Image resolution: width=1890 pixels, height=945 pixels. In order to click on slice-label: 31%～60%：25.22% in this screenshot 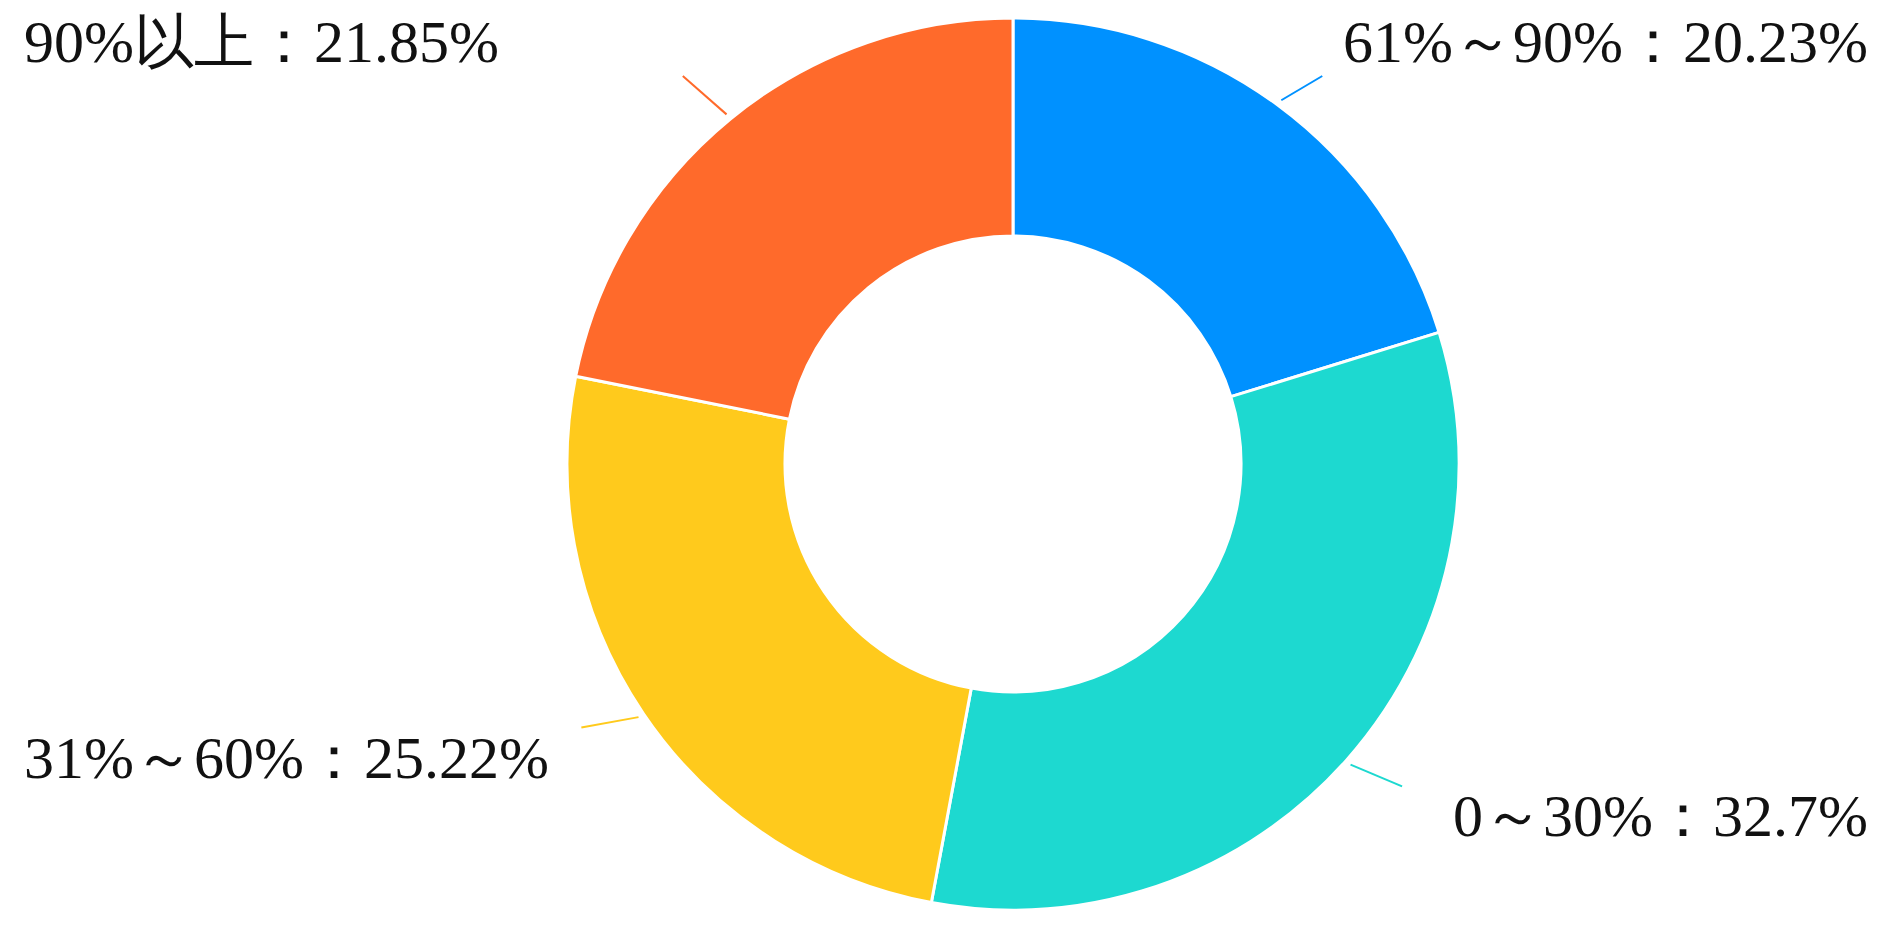, I will do `click(286, 757)`.